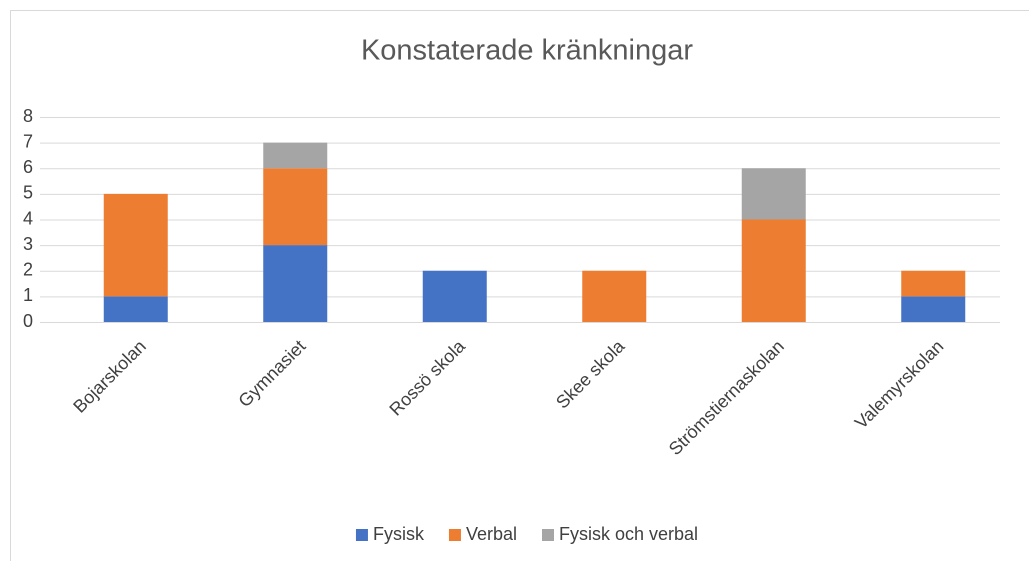 The height and width of the screenshot is (561, 1029). Describe the element at coordinates (526, 534) in the screenshot. I see `legend: Fysisk Verbal Fysisk och verbal` at that location.